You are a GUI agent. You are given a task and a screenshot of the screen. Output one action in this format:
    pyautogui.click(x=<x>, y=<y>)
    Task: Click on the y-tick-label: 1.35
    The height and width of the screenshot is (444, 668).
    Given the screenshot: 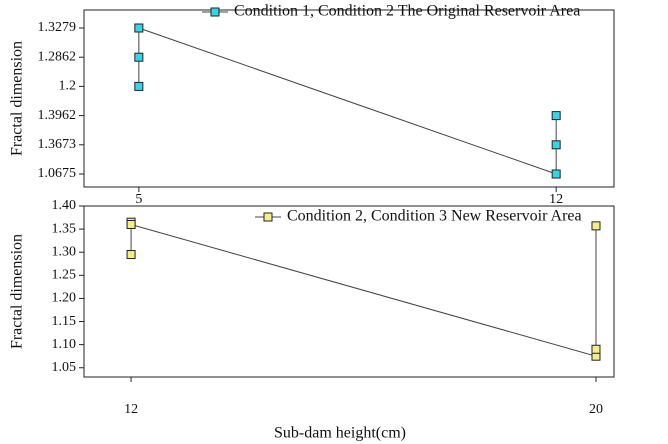 What is the action you would take?
    pyautogui.click(x=64, y=228)
    